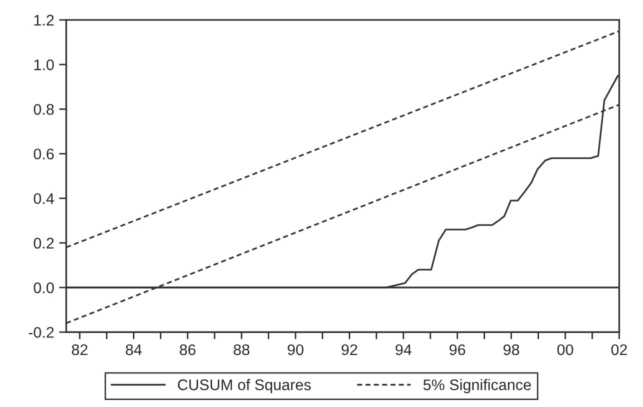 The width and height of the screenshot is (643, 407). What do you see at coordinates (188, 350) in the screenshot?
I see `x-tick-label: 86` at bounding box center [188, 350].